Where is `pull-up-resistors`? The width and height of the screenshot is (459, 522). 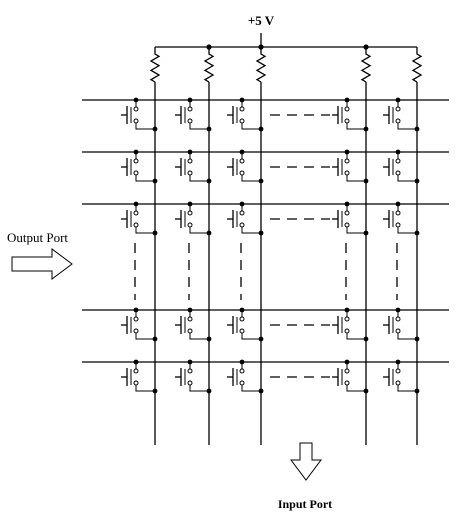 pull-up-resistors is located at coordinates (286, 65).